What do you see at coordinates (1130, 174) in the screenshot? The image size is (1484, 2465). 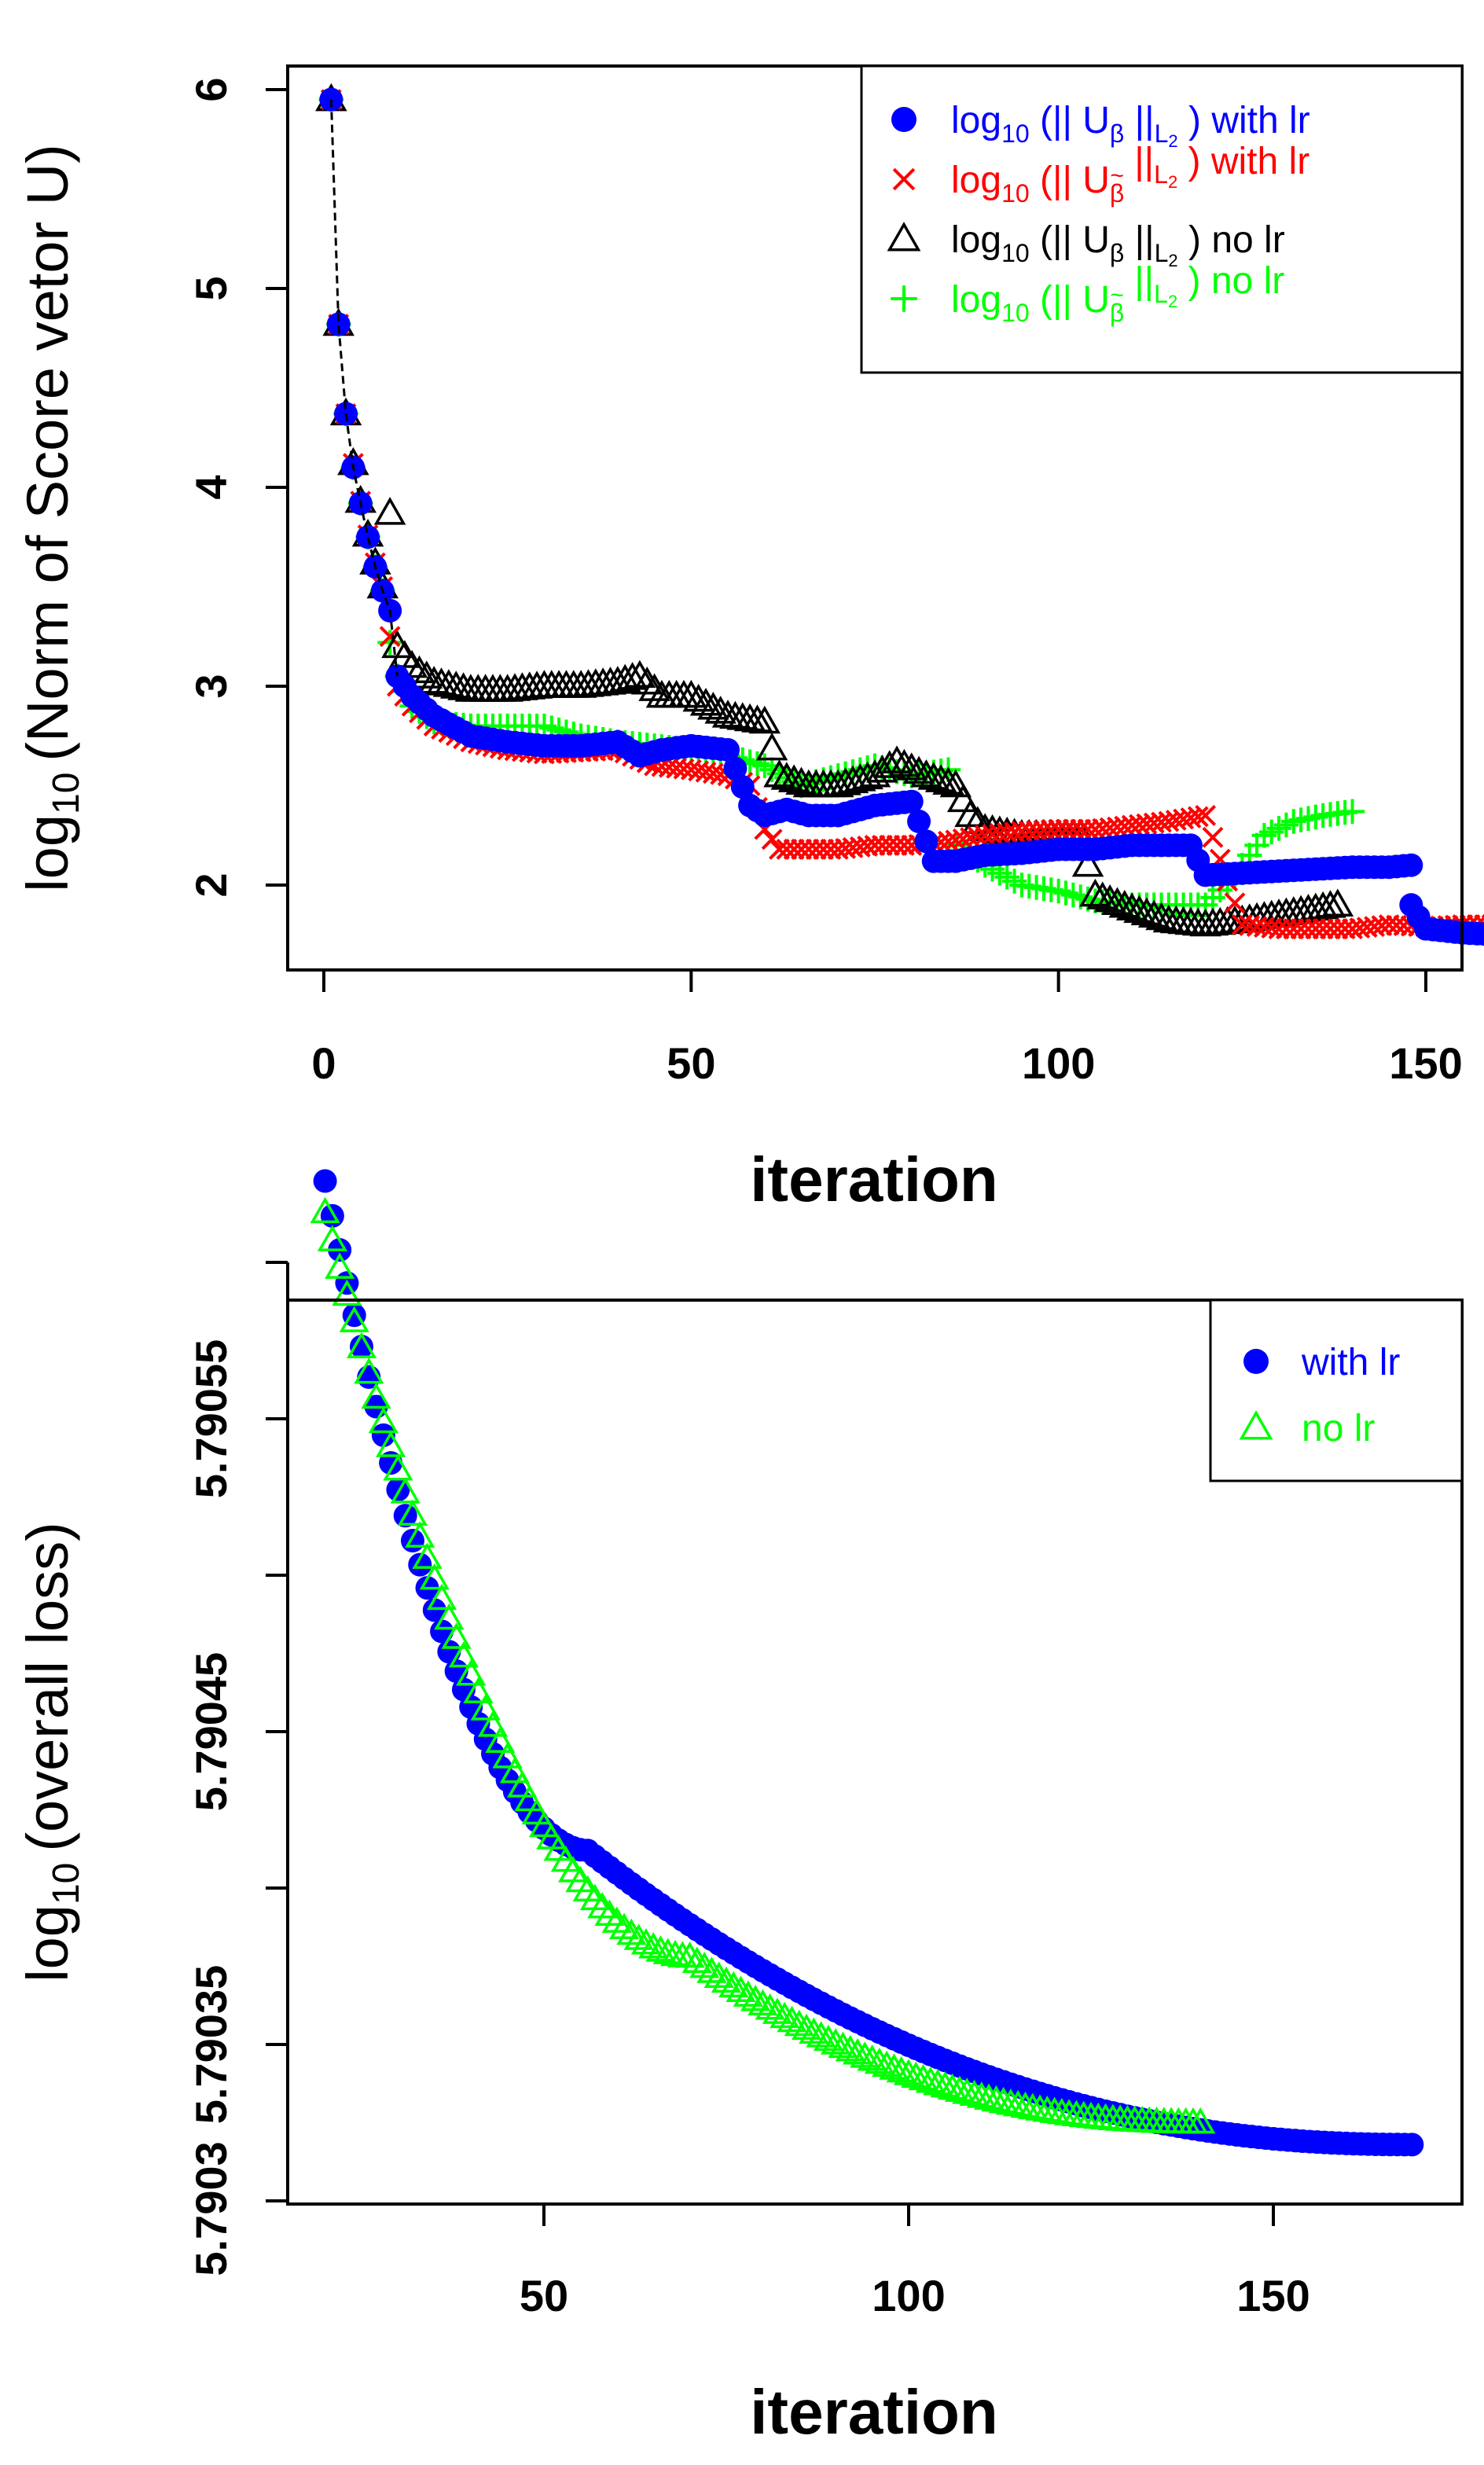 I see `legend-label: log10 (|| Uβ~ ||L2 ) with lr` at bounding box center [1130, 174].